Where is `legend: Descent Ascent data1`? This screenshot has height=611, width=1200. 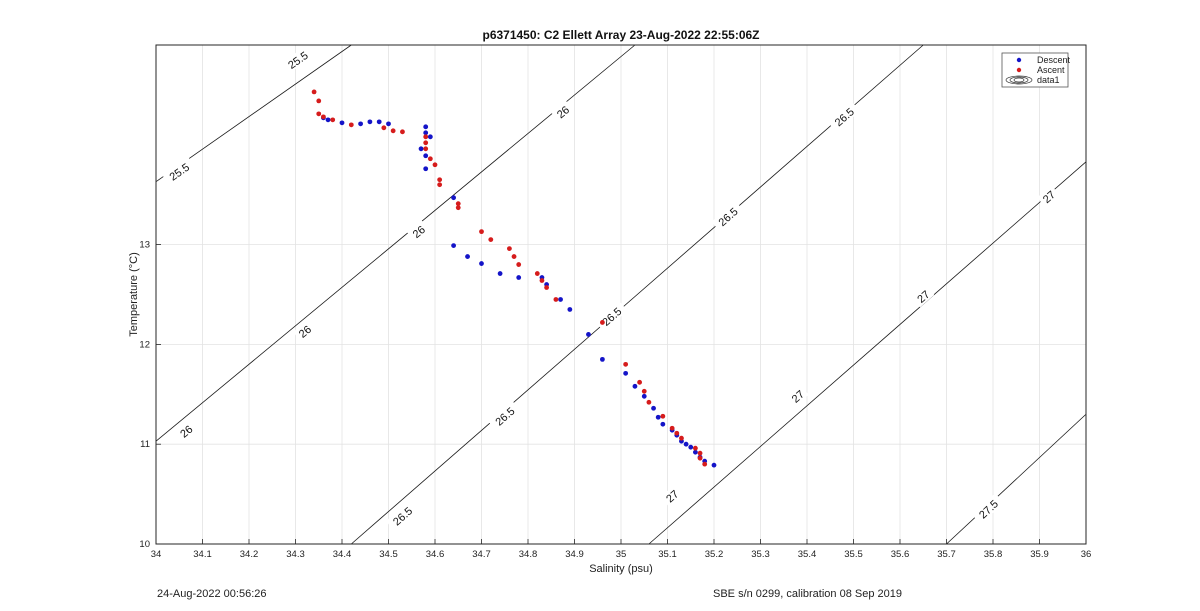 legend: Descent Ascent data1 is located at coordinates (1036, 70).